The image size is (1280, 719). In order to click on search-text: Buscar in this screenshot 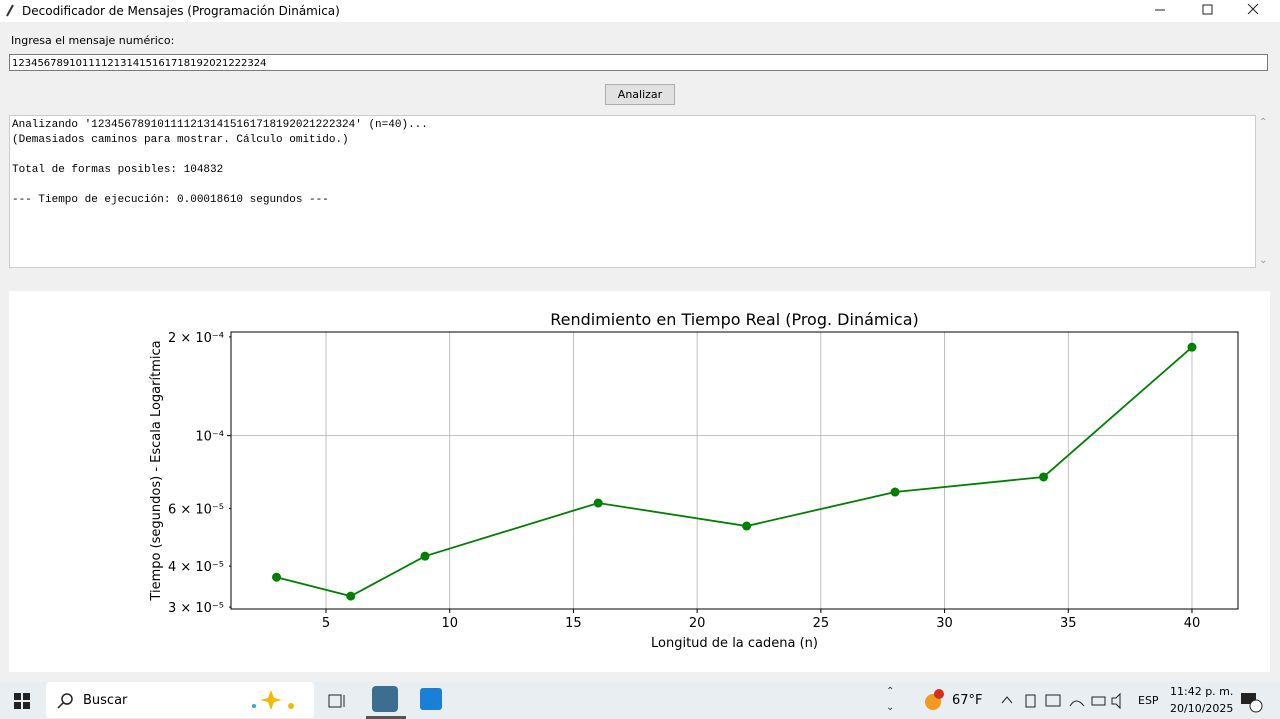, I will do `click(105, 700)`.